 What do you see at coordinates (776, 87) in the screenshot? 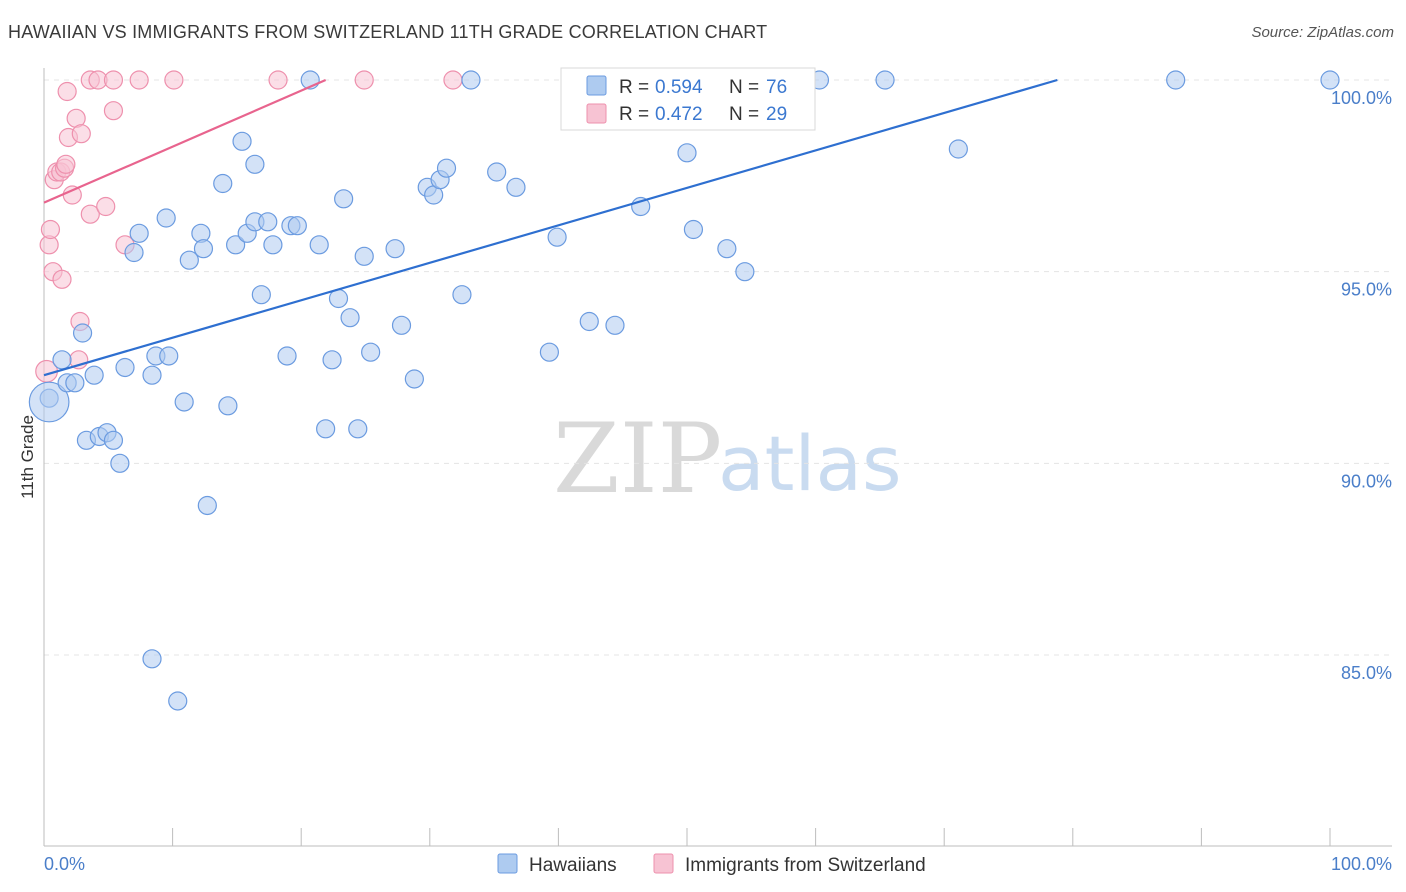
I see `legend-n-value-hawaiians: 76` at bounding box center [776, 87].